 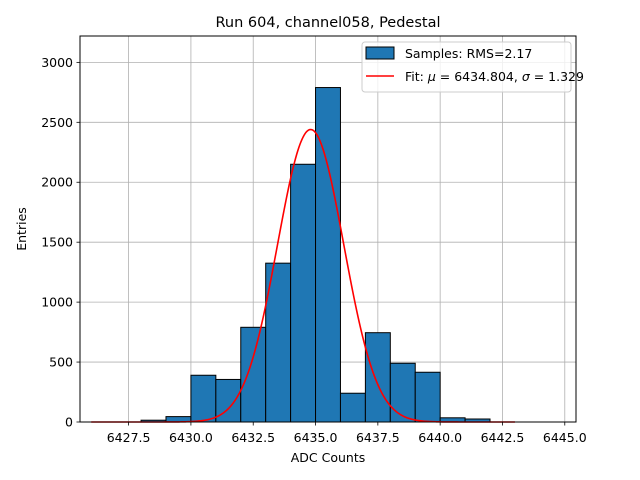 I want to click on x-tick-label: 6440.0, so click(x=440, y=437).